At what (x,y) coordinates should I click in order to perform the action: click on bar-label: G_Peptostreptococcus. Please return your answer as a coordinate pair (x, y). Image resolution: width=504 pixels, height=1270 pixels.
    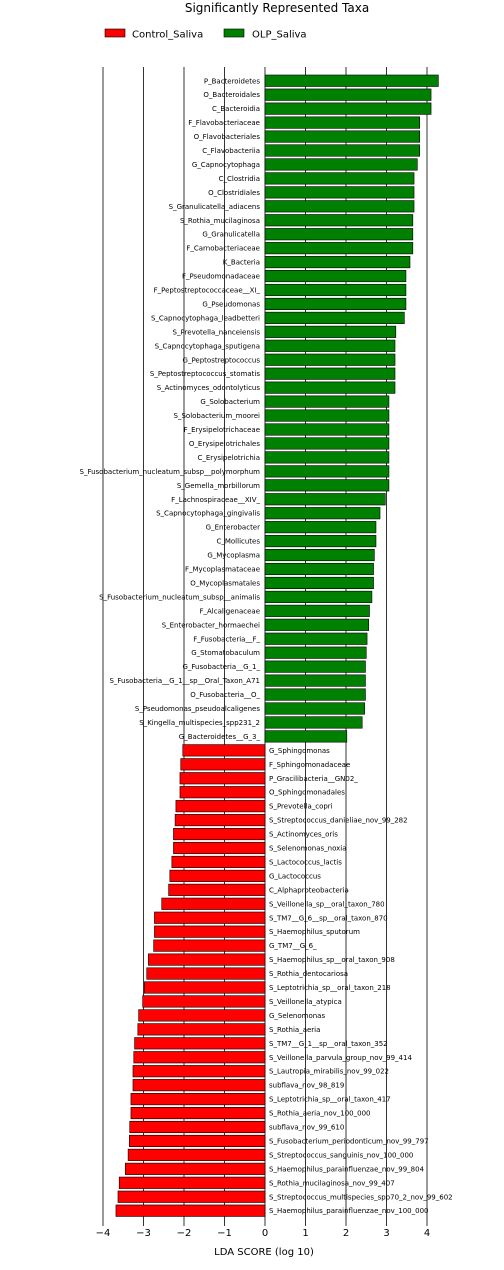
    Looking at the image, I should click on (222, 360).